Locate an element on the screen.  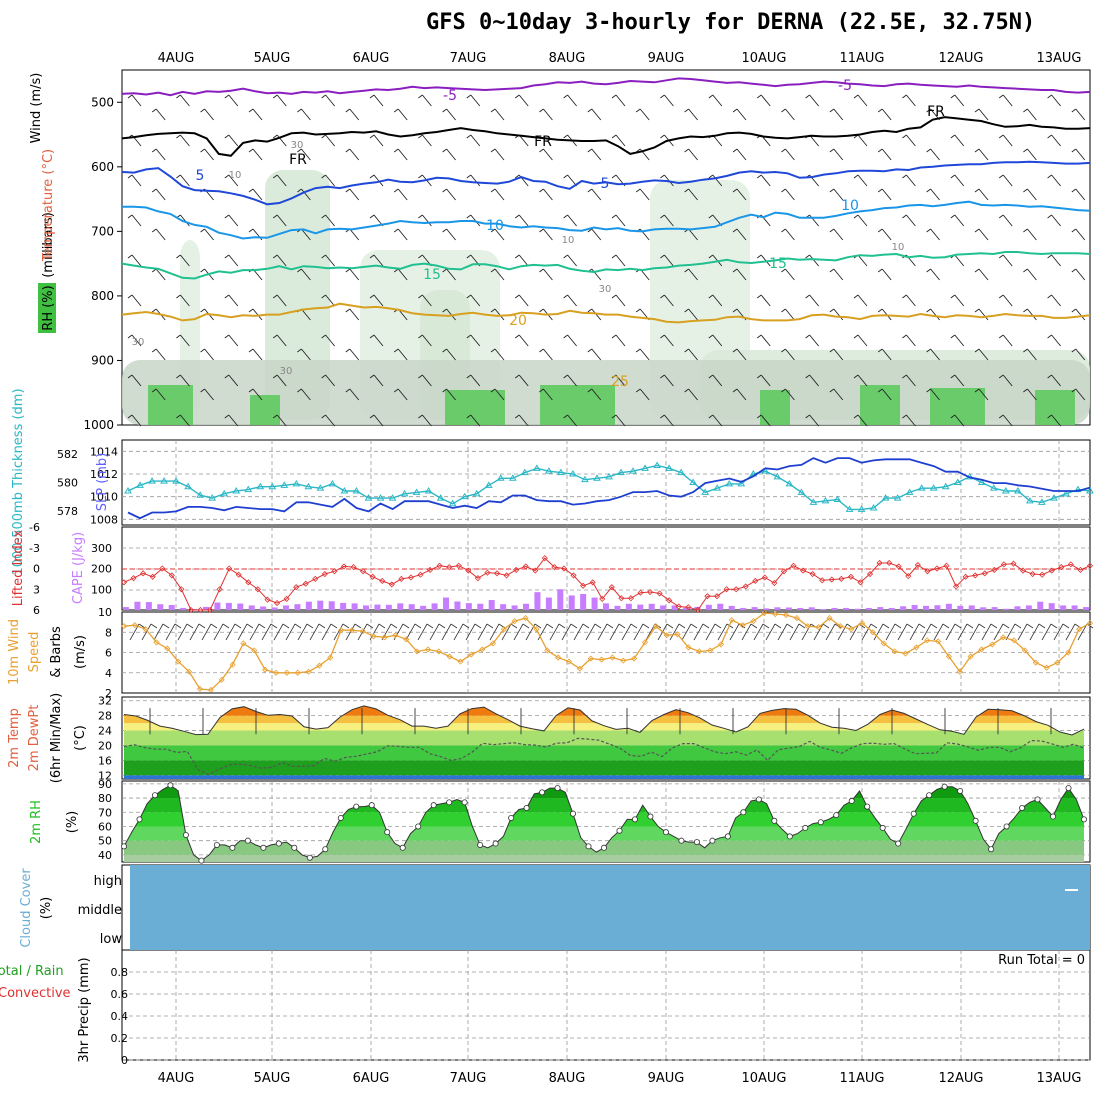
day-label-top: 5AUG is located at coordinates (272, 58).